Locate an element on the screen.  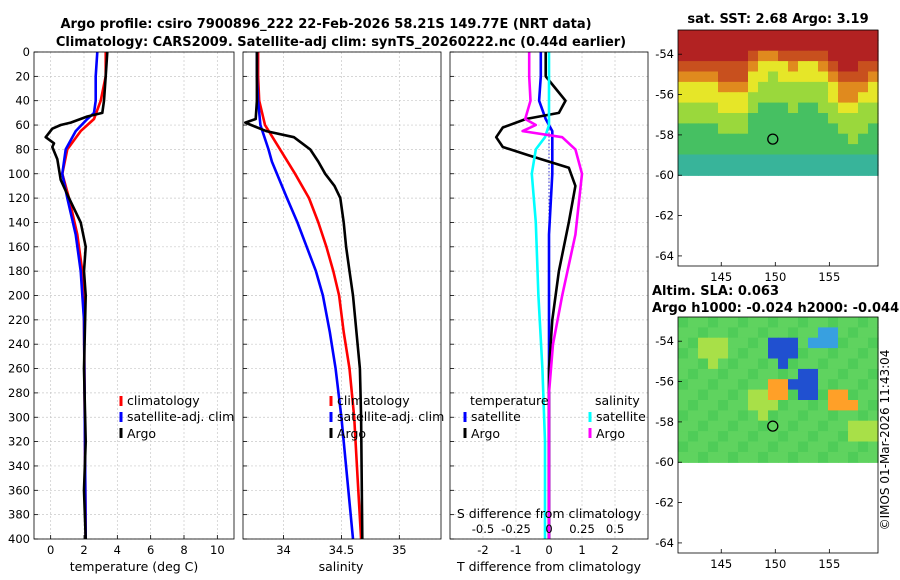
series-line-s-argo is located at coordinates (552, 295).